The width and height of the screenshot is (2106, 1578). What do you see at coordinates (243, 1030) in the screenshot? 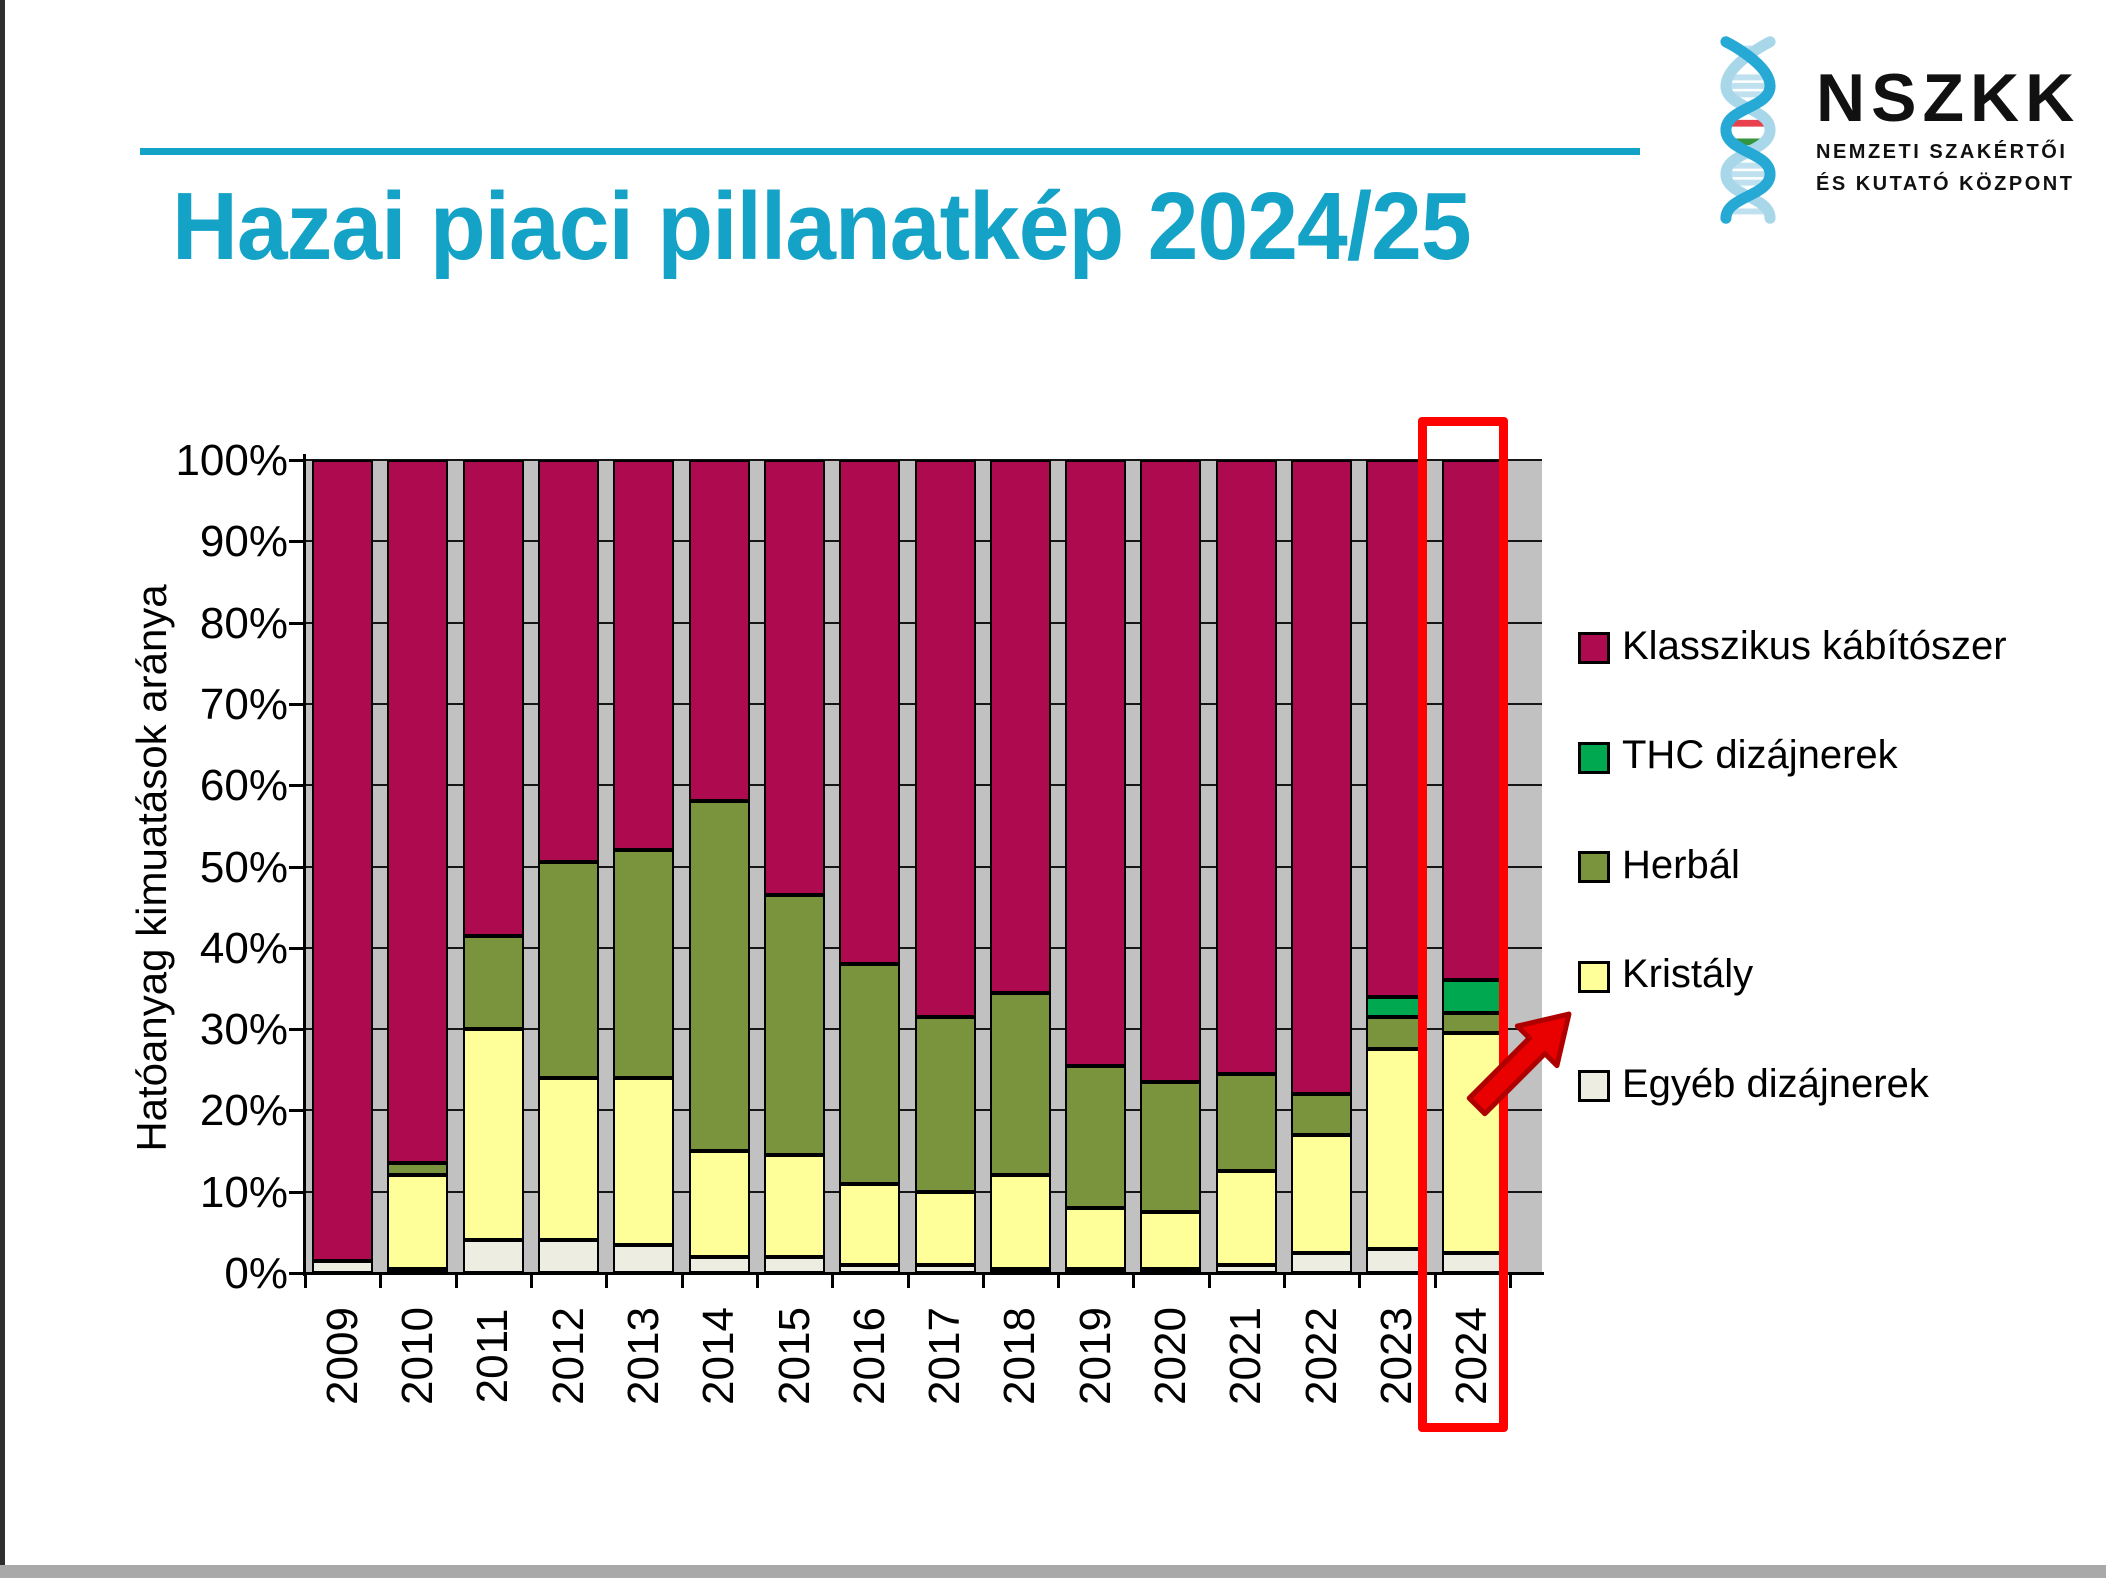
I see `y-tick-label-30%: 30%` at bounding box center [243, 1030].